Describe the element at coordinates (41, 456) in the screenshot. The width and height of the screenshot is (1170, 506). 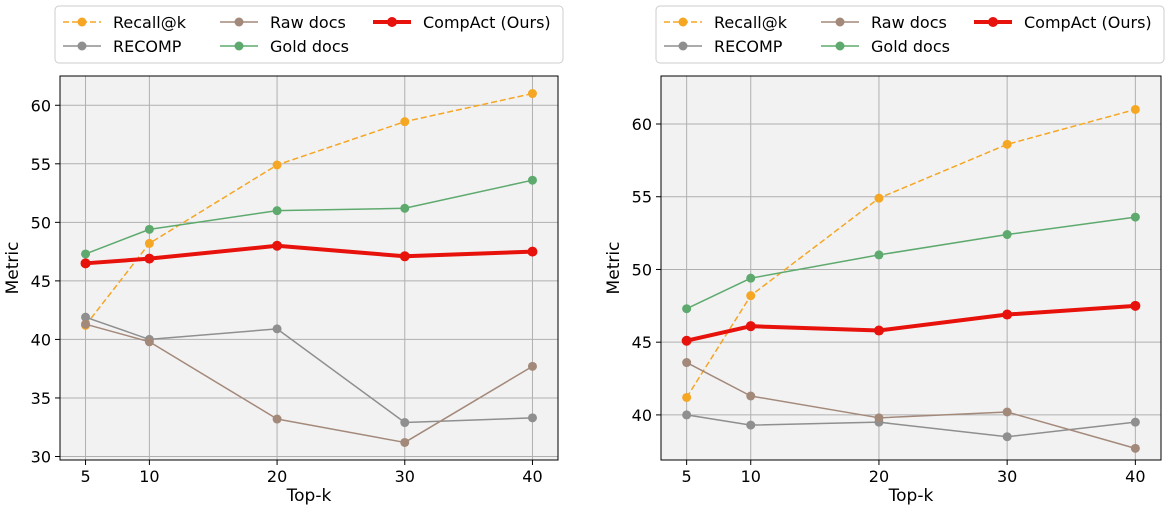
I see `y-tick-label: 30` at that location.